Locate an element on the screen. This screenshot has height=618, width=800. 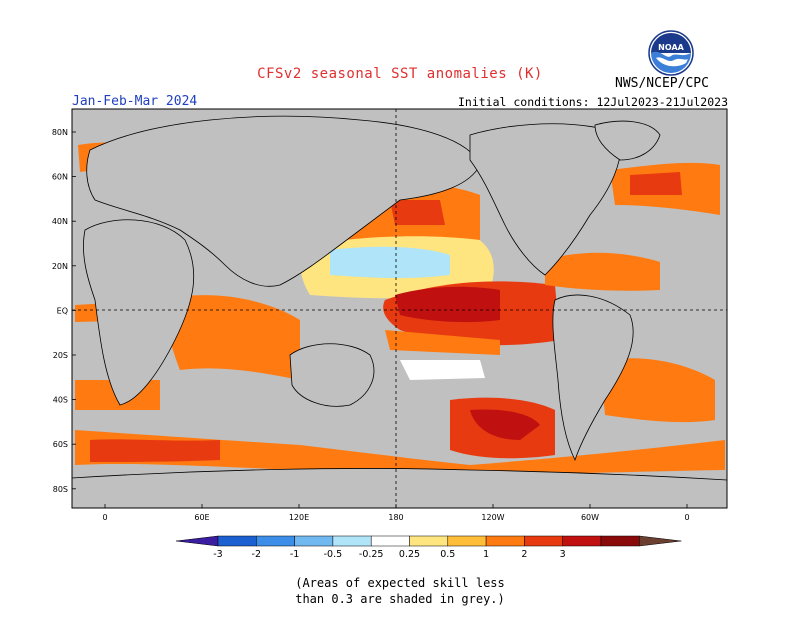
colorbar-label: -0.5 is located at coordinates (333, 554).